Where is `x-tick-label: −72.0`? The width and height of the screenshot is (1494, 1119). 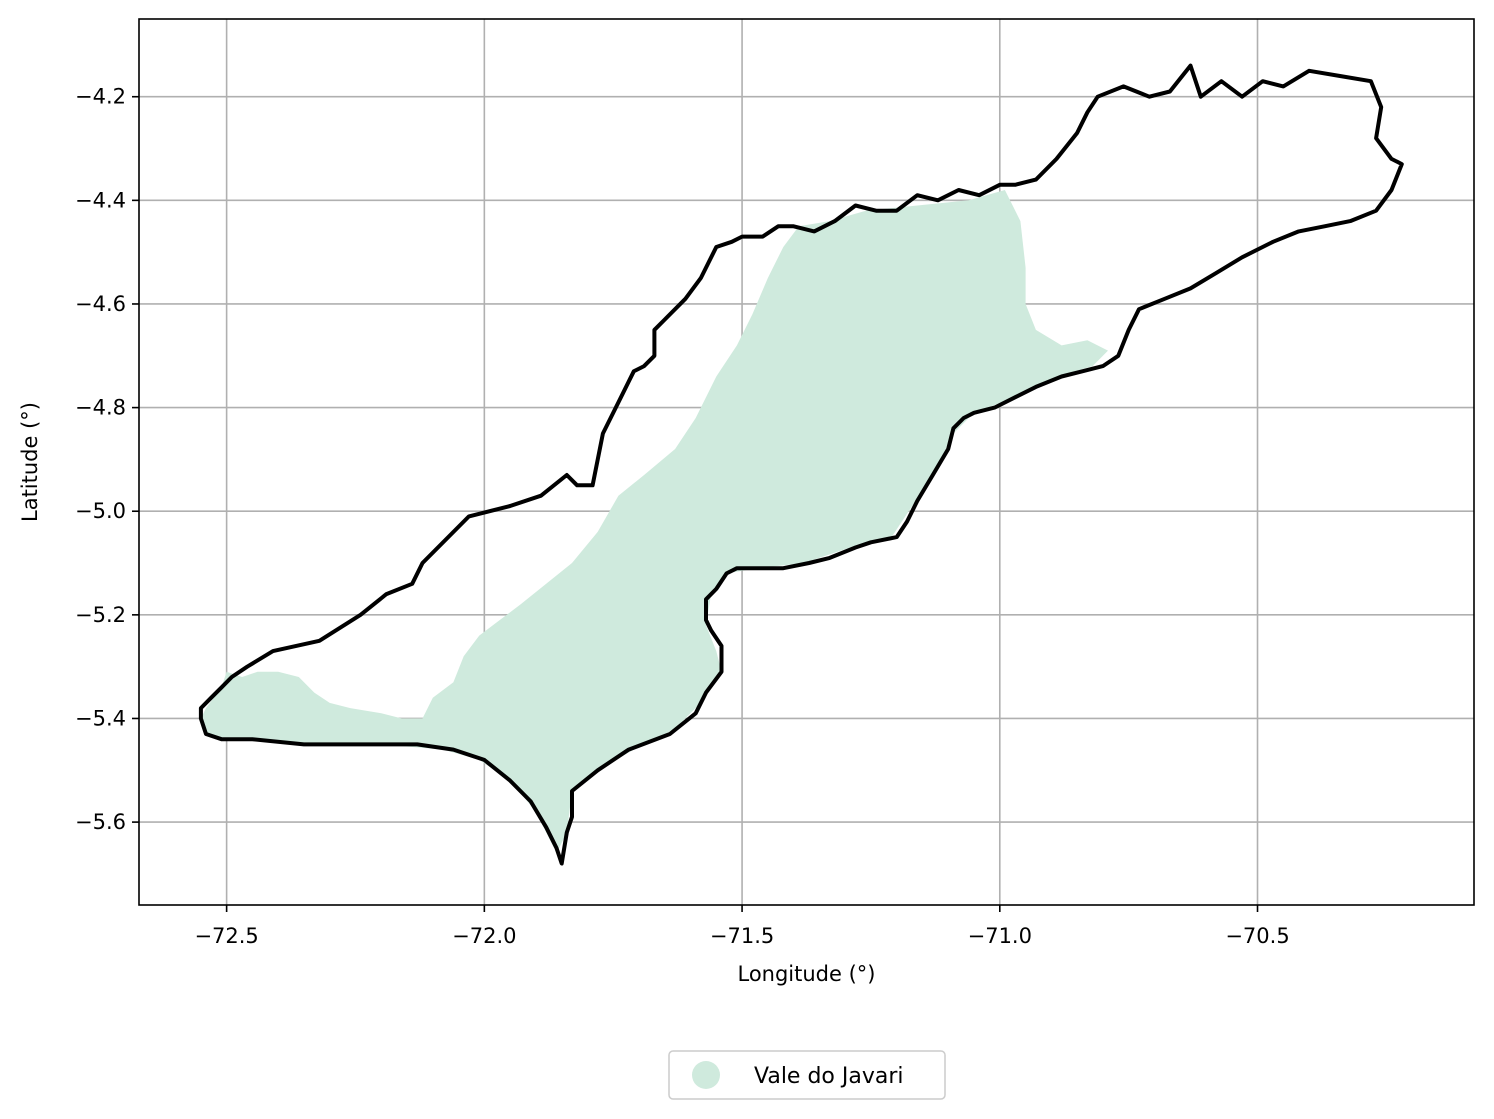 x-tick-label: −72.0 is located at coordinates (484, 936).